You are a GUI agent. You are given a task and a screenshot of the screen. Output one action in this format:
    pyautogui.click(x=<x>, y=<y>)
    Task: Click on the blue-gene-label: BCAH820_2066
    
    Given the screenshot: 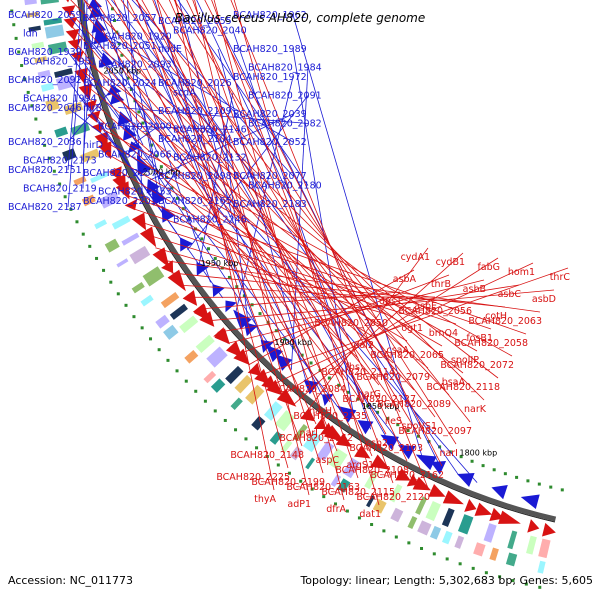 What is the action you would take?
    pyautogui.click(x=135, y=155)
    